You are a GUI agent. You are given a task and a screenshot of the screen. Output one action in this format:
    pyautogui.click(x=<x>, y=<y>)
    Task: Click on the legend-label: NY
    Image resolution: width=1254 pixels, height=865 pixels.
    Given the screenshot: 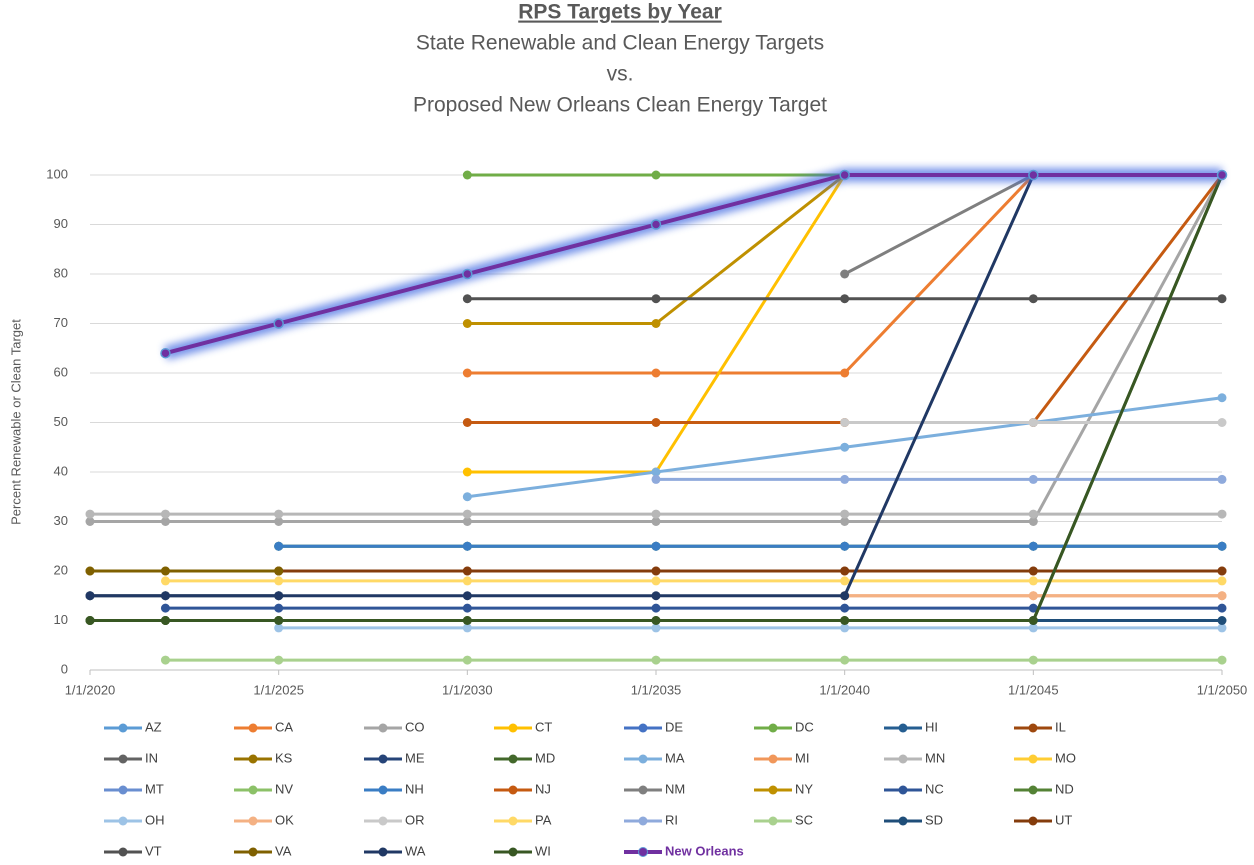 What is the action you would take?
    pyautogui.click(x=804, y=788)
    